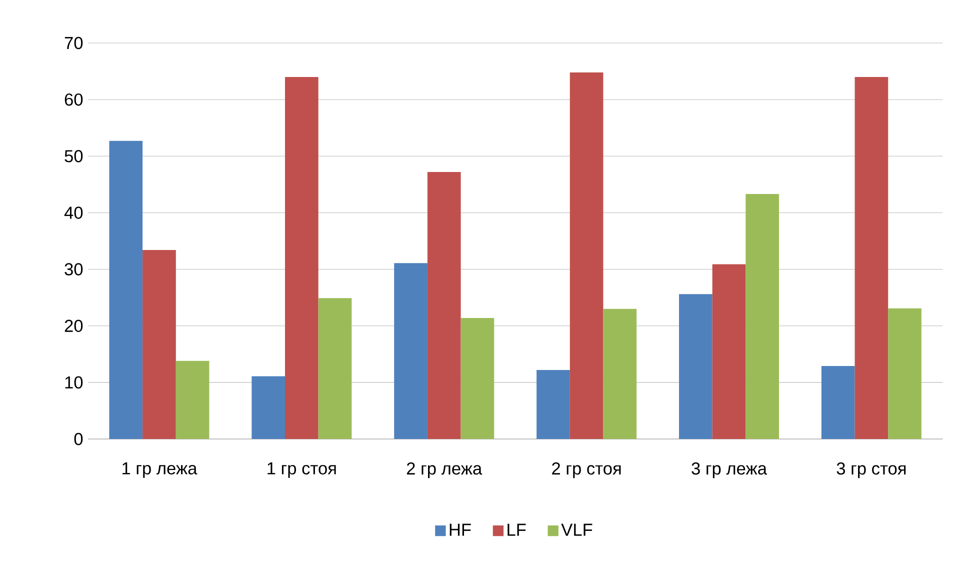 This screenshot has height=583, width=958. Describe the element at coordinates (73, 212) in the screenshot. I see `y-tick-label: 40` at that location.